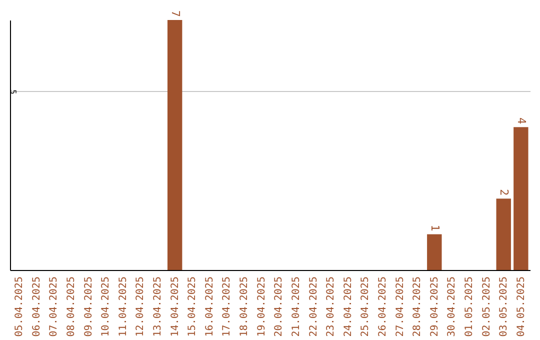 The height and width of the screenshot is (340, 540). Describe the element at coordinates (400, 306) in the screenshot. I see `x-tick-label: 27.04.2025` at that location.